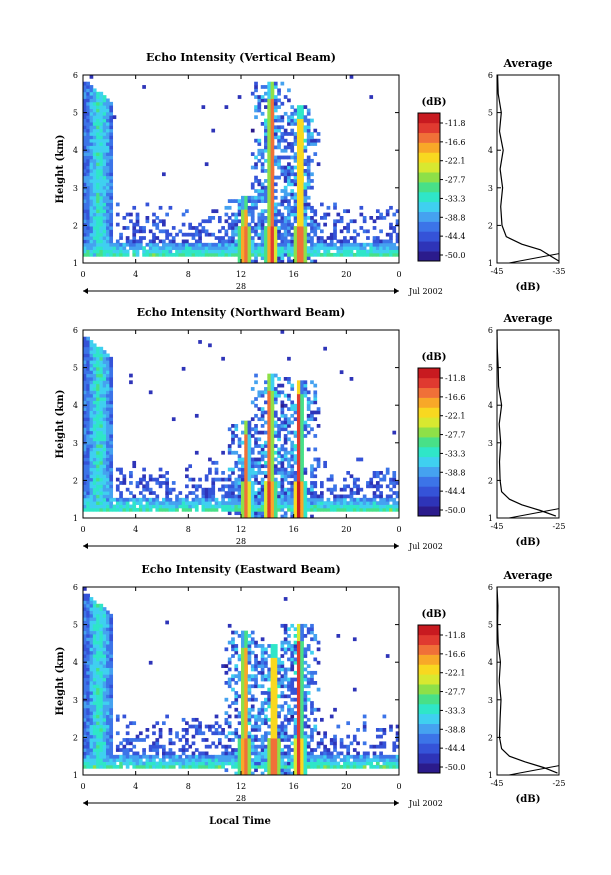 This screenshot has height=875, width=611. Describe the element at coordinates (135, 274) in the screenshot. I see `x-tick-label: 4` at that location.